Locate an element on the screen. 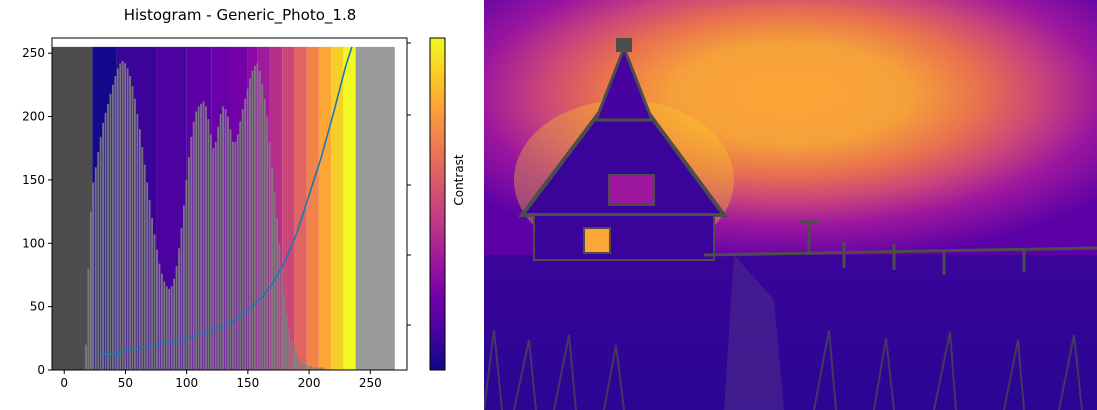 This screenshot has width=1097, height=410. grass is located at coordinates (783, 369).